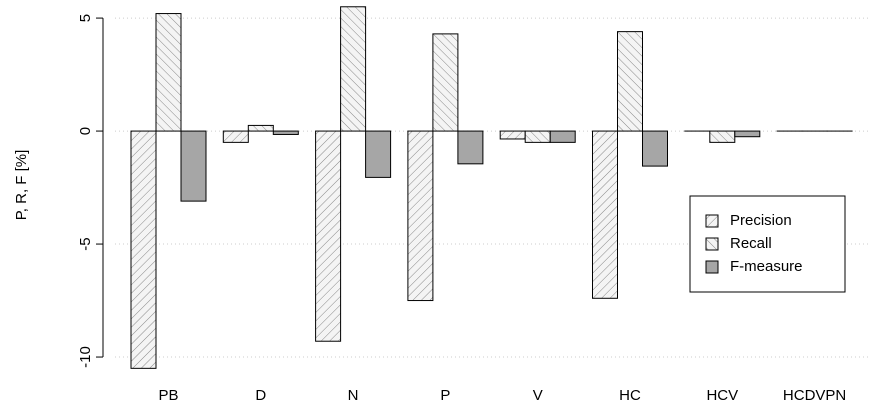 The image size is (877, 411). Describe the element at coordinates (85, 357) in the screenshot. I see `y-tick-label: -10` at that location.